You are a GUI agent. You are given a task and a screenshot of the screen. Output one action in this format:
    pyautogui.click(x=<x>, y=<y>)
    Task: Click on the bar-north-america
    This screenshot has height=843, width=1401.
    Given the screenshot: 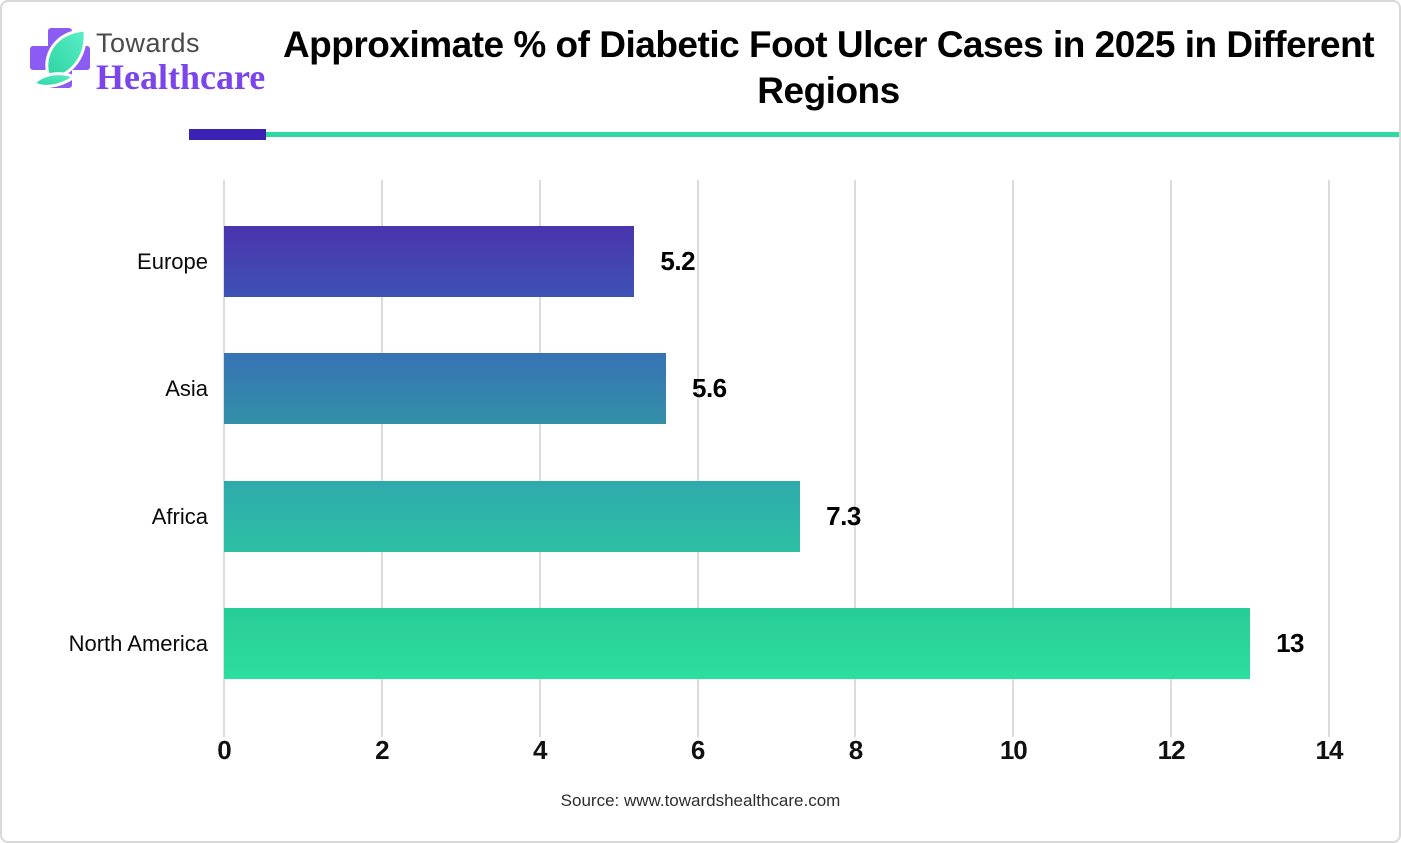 What is the action you would take?
    pyautogui.click(x=737, y=643)
    